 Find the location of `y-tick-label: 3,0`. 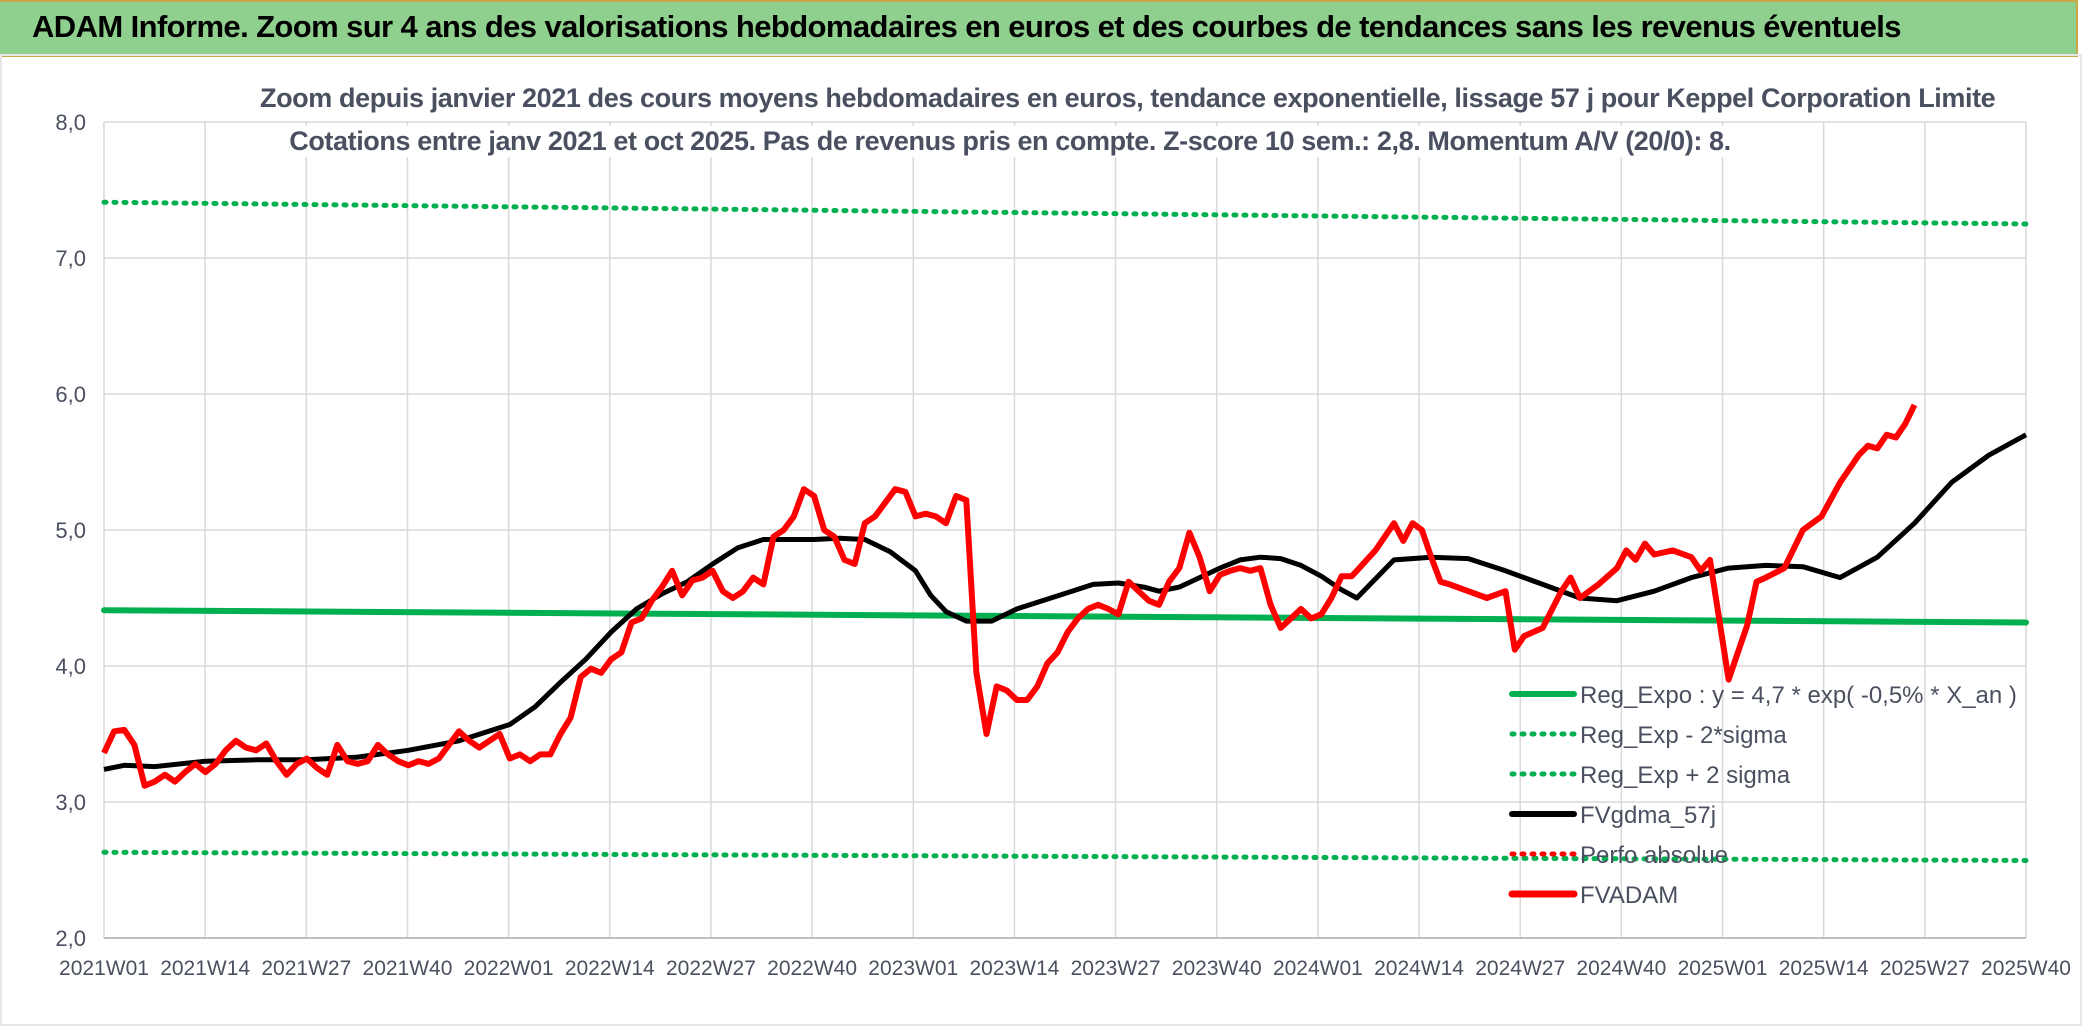

y-tick-label: 3,0 is located at coordinates (70, 802).